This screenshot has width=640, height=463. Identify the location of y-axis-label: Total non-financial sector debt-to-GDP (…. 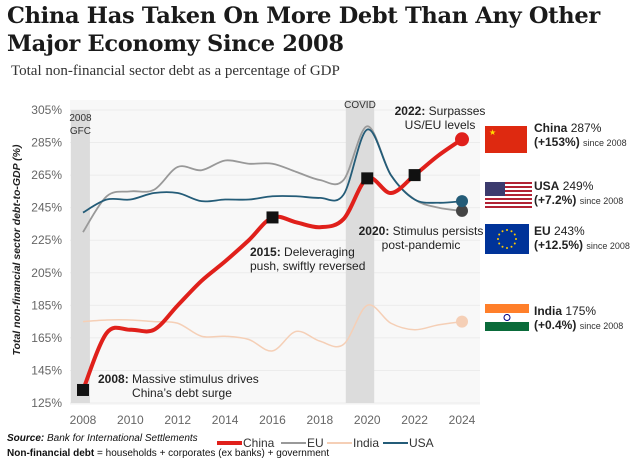
(17, 249).